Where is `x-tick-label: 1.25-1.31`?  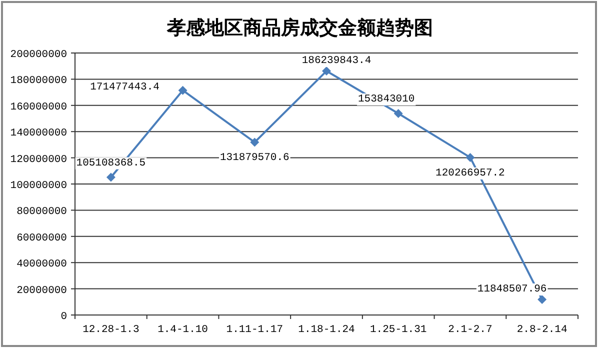 x-tick-label: 1.25-1.31 is located at coordinates (398, 330).